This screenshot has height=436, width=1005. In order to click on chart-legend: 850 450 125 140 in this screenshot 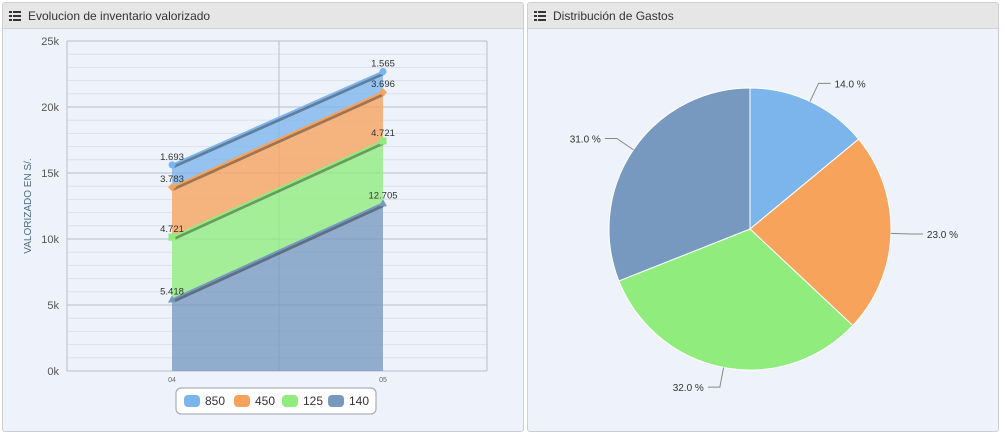, I will do `click(276, 401)`.